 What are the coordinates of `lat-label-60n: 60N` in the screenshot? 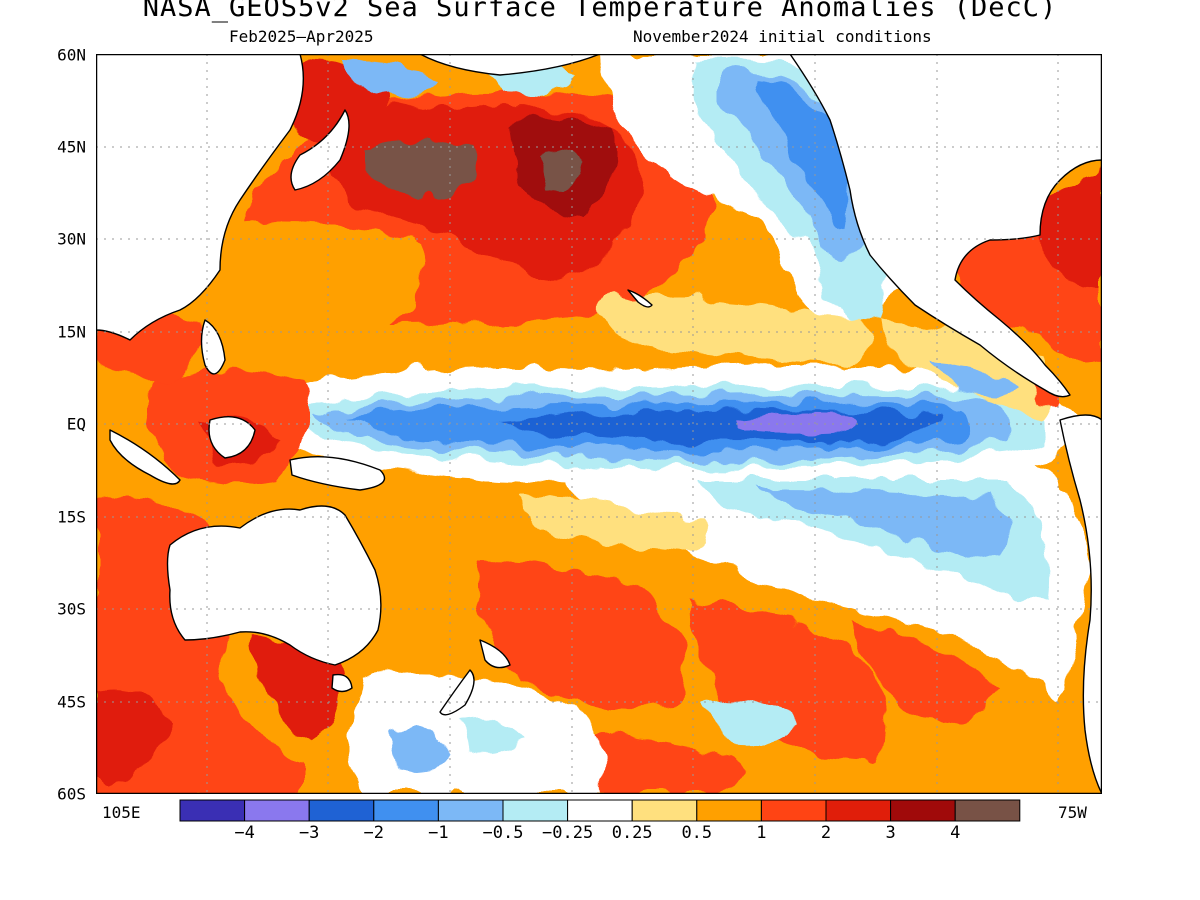 It's located at (71, 55).